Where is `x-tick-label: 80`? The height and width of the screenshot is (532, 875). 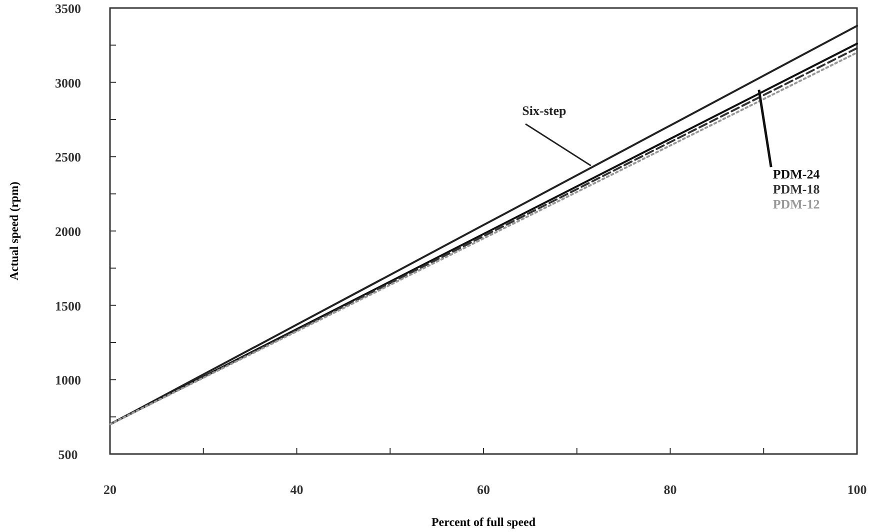 x-tick-label: 80 is located at coordinates (670, 489).